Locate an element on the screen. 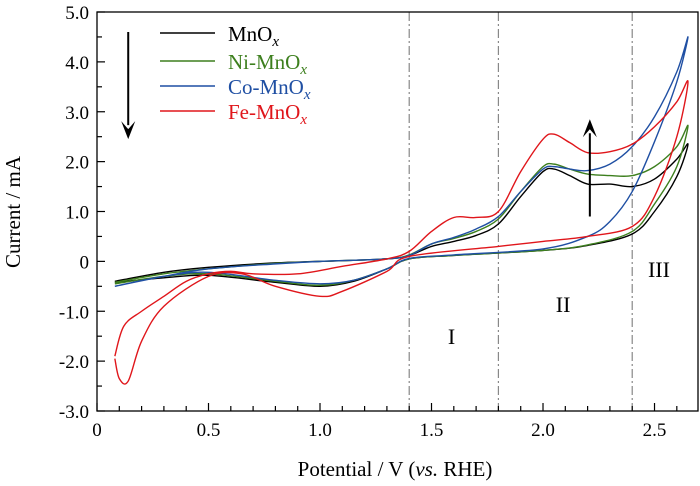 The height and width of the screenshot is (486, 700). y-tick-label: 1.0 is located at coordinates (77, 213).